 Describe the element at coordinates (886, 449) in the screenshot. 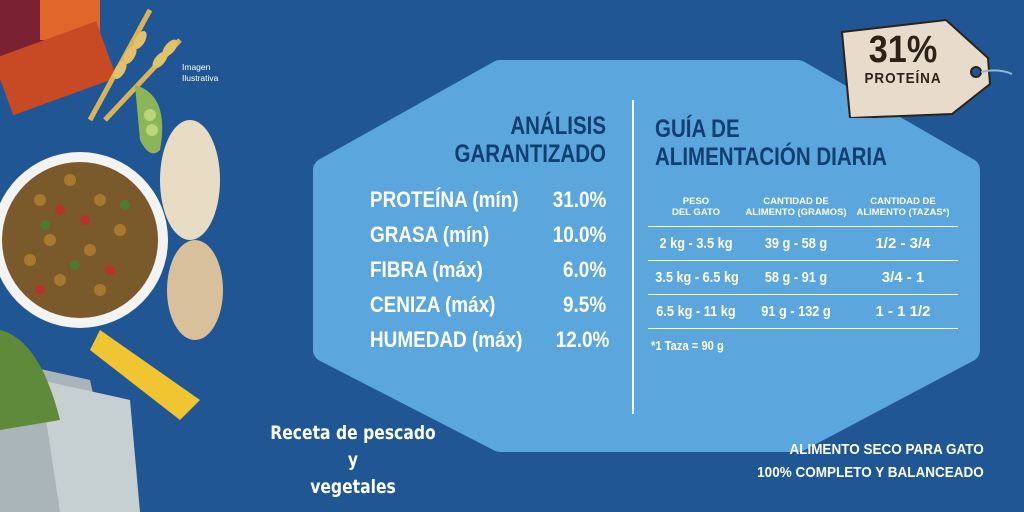

I see `footer-line1: ALIMENTO SECO PARA GATO` at that location.